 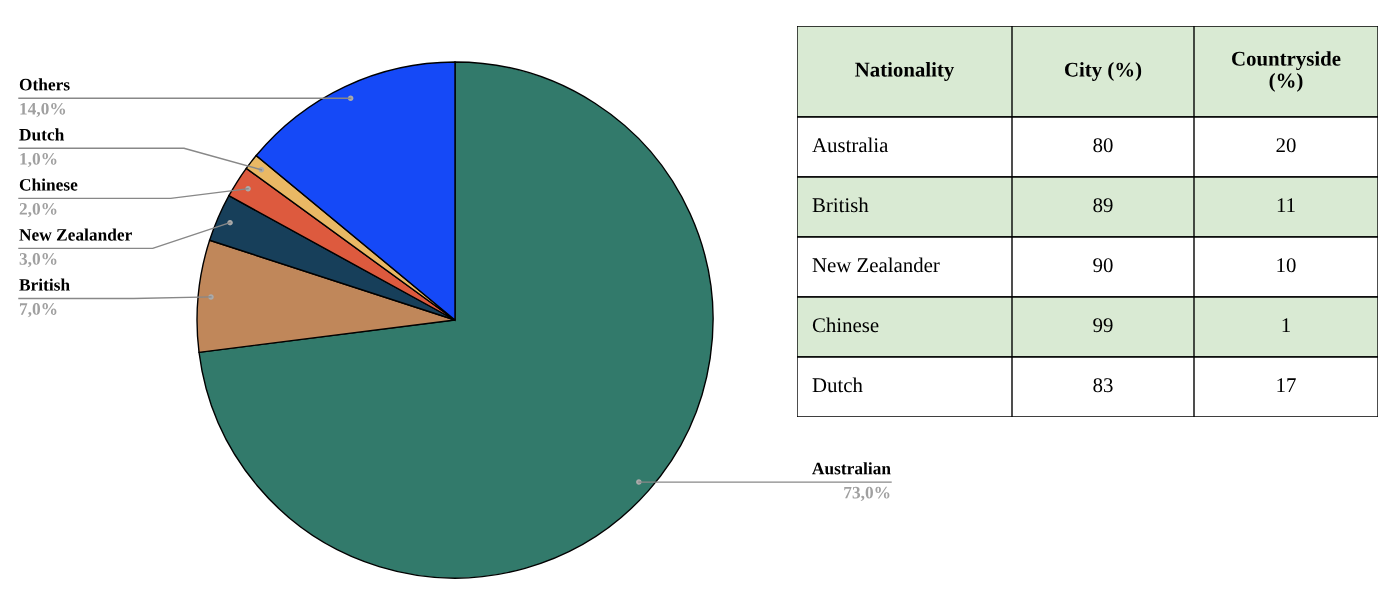 I want to click on x-tick-label: City (%), so click(x=1103, y=71).